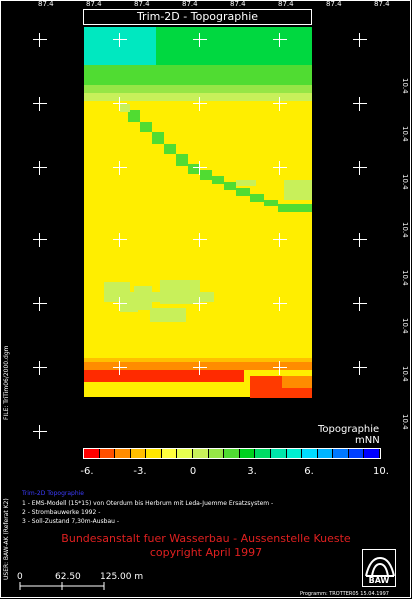 This screenshot has height=599, width=412. I want to click on terrain-south-orange, so click(198, 366).